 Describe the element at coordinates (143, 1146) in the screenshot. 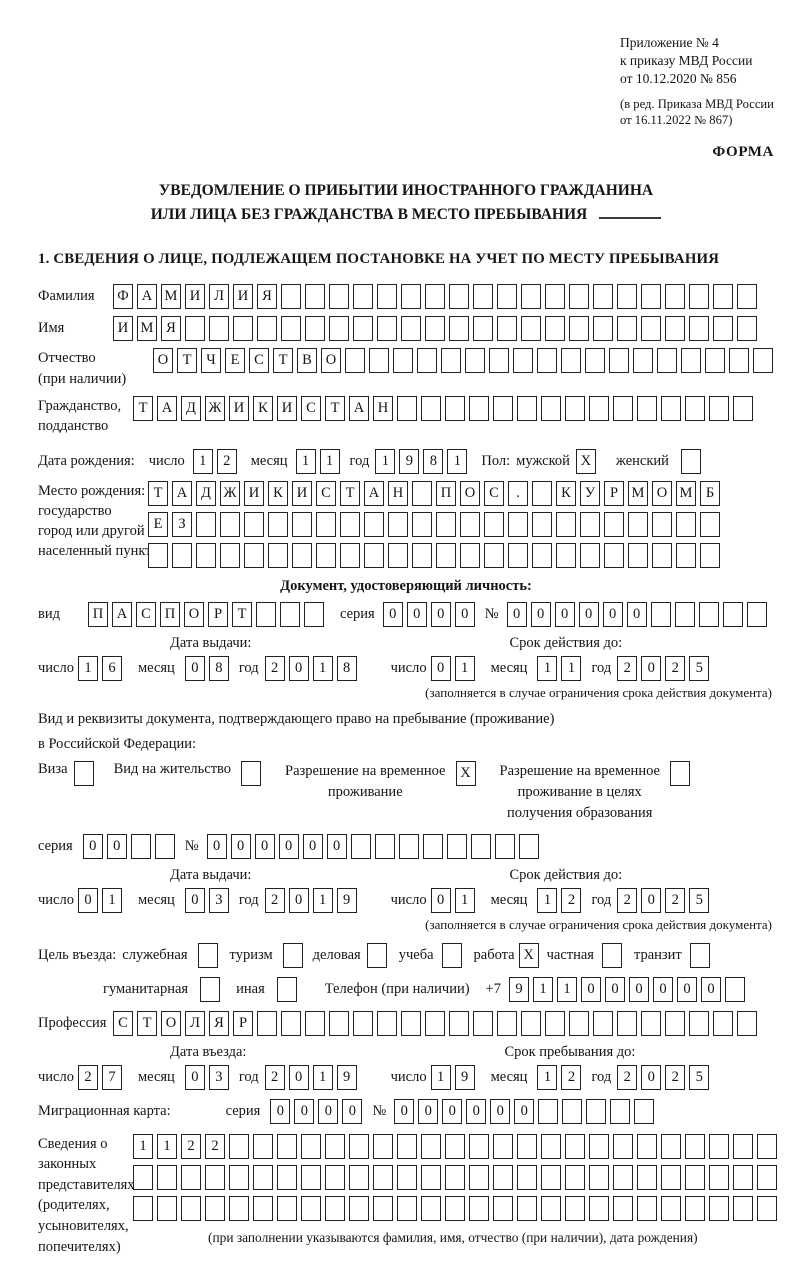

I see `char-cell: 1` at that location.